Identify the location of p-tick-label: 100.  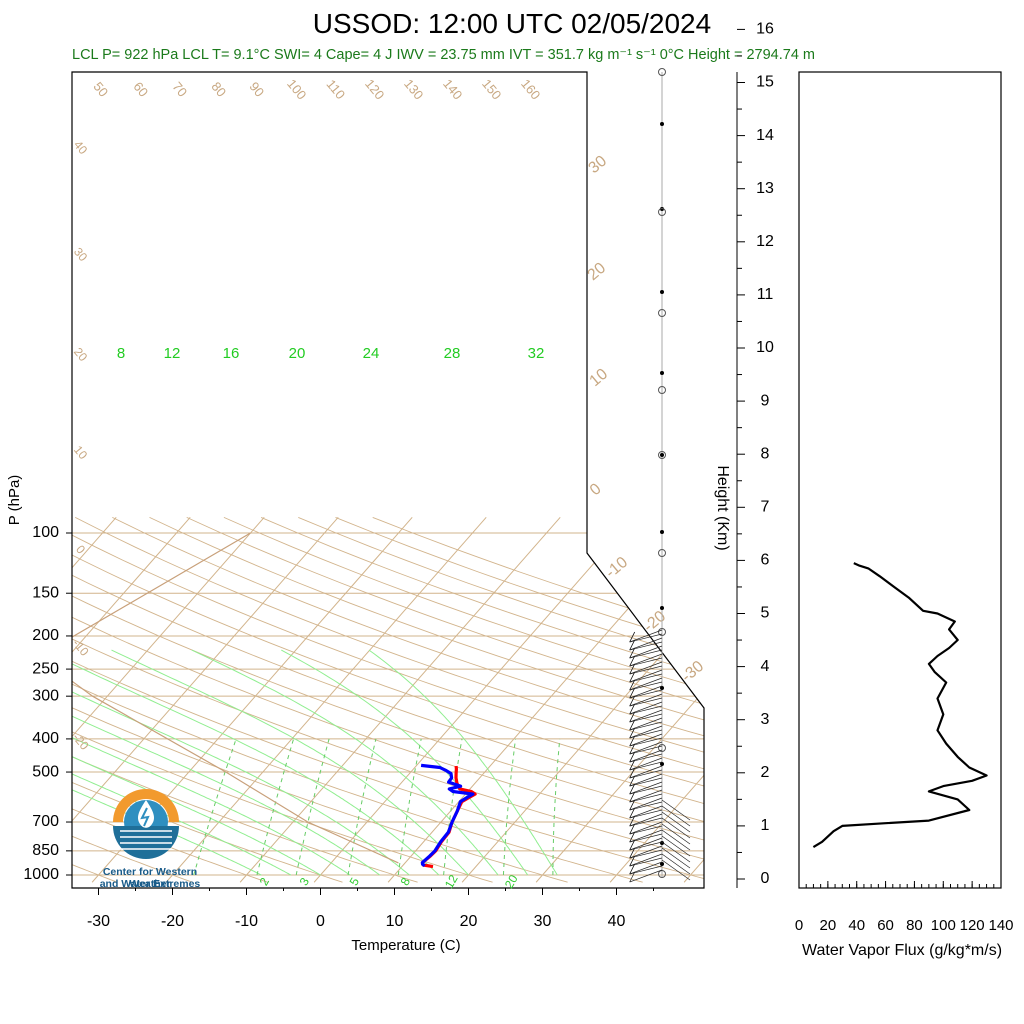
(45, 532).